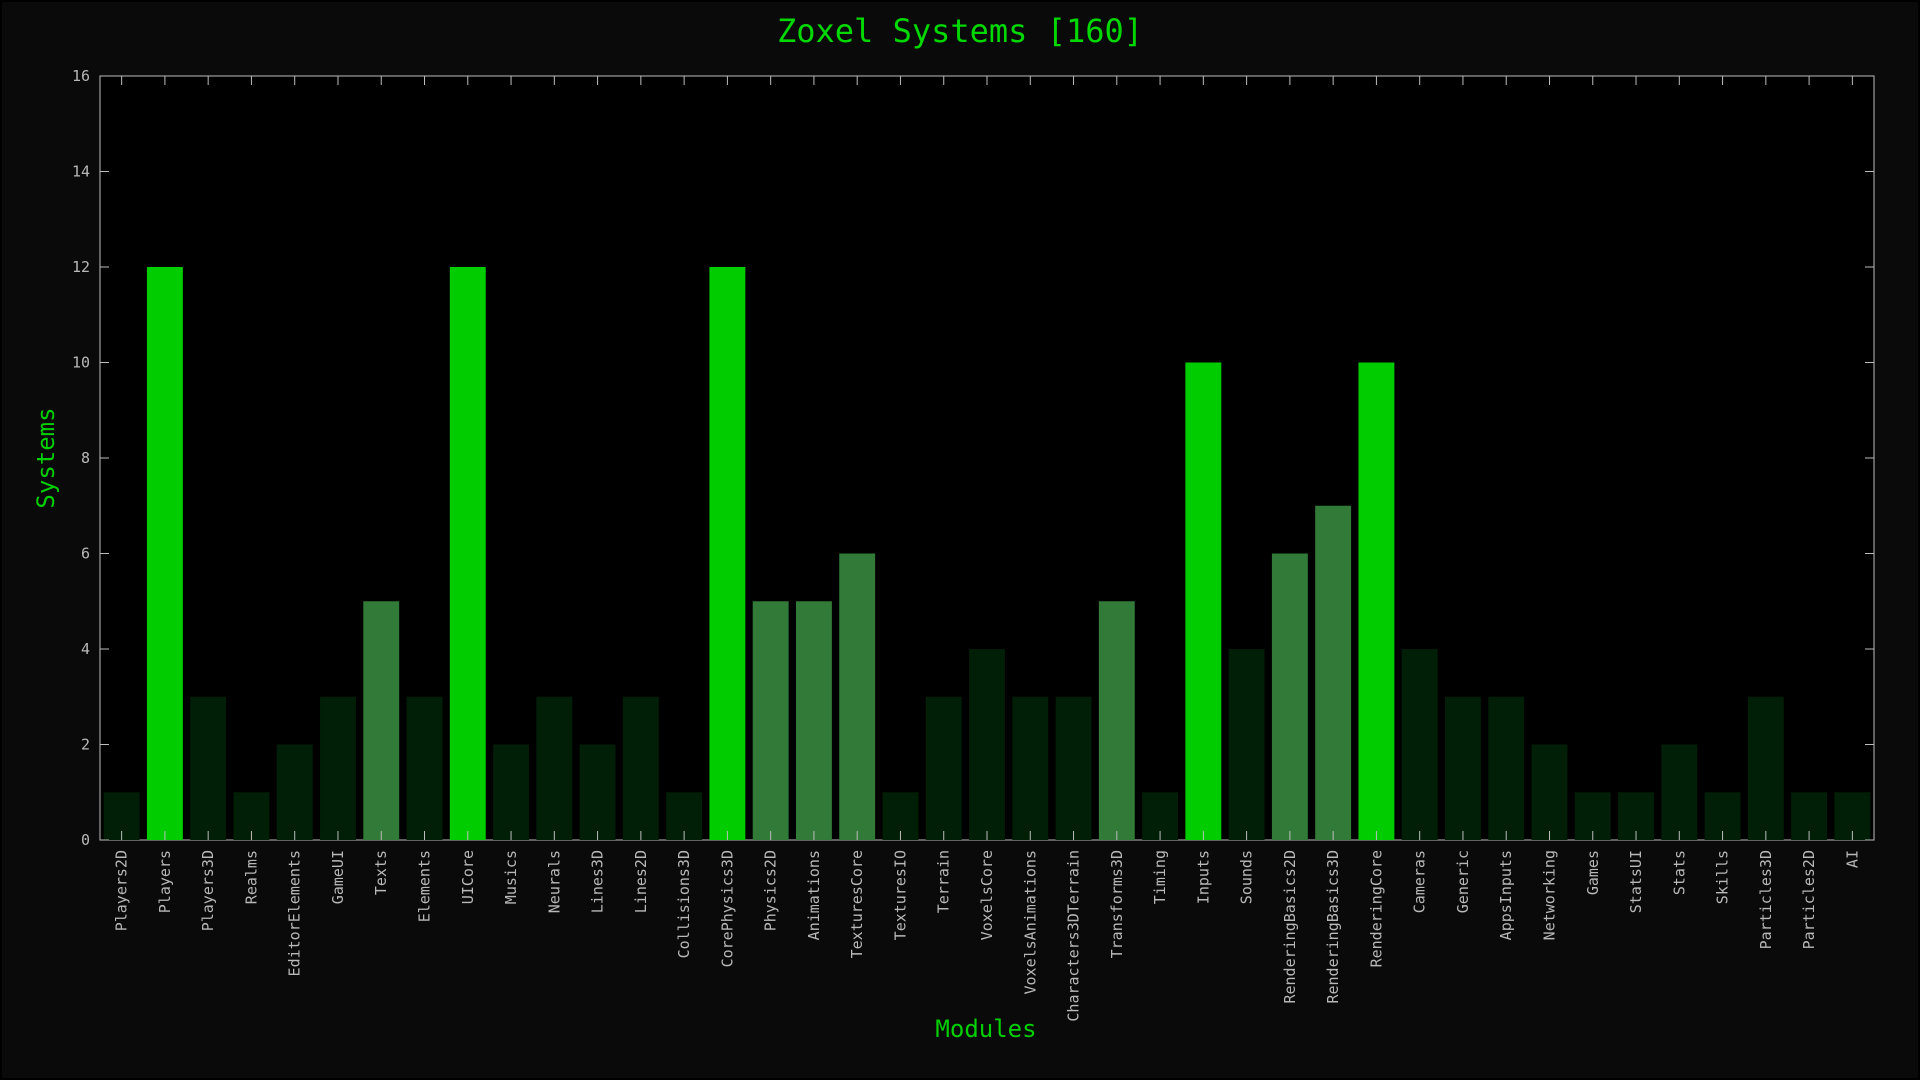  I want to click on x-tick-label: Players, so click(165, 881).